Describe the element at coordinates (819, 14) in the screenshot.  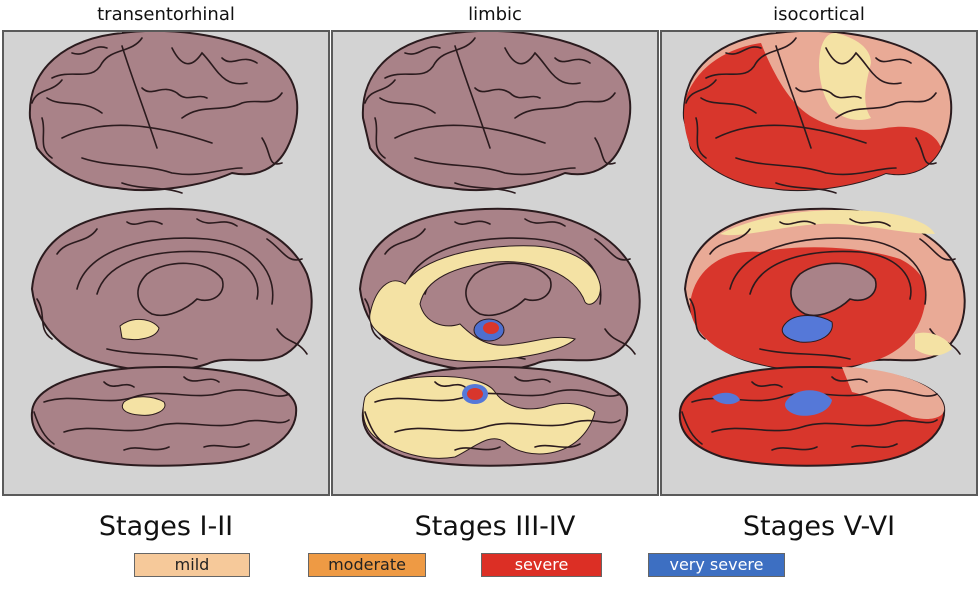
I see `column-title-isocortical: isocortical` at that location.